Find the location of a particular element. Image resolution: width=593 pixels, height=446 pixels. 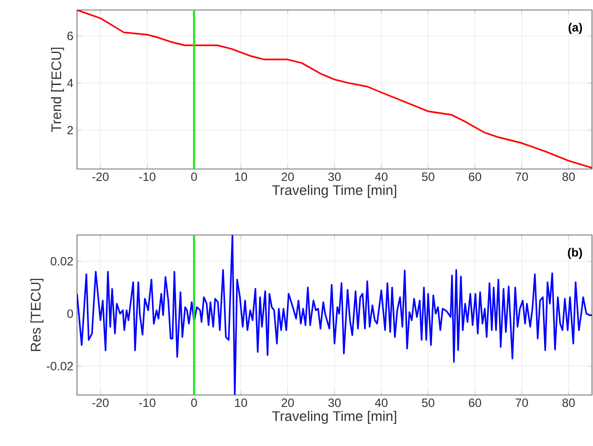

y-tick-label: -0.02 is located at coordinates (59, 366).